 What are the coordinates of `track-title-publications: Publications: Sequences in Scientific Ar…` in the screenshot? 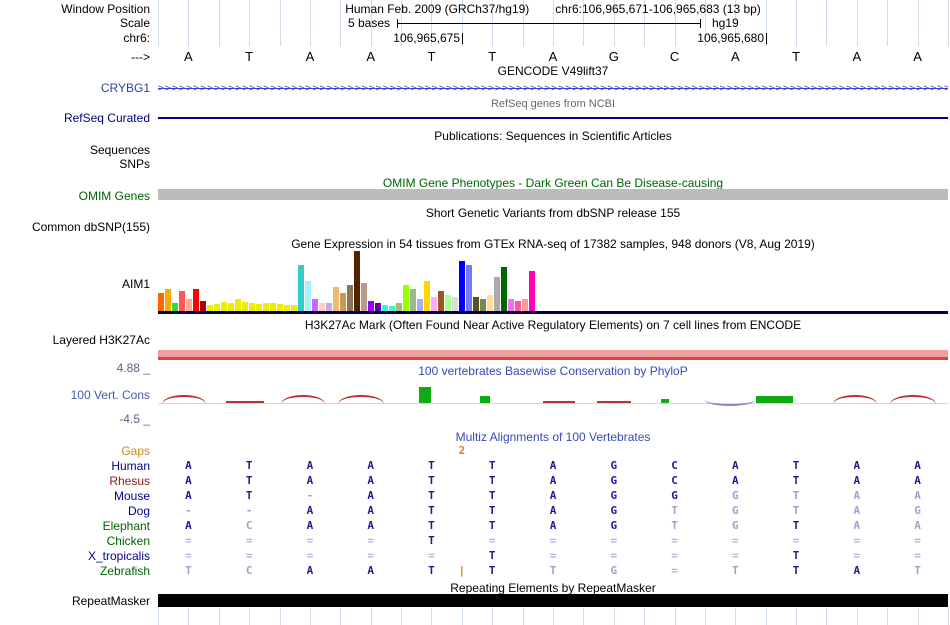 It's located at (553, 136).